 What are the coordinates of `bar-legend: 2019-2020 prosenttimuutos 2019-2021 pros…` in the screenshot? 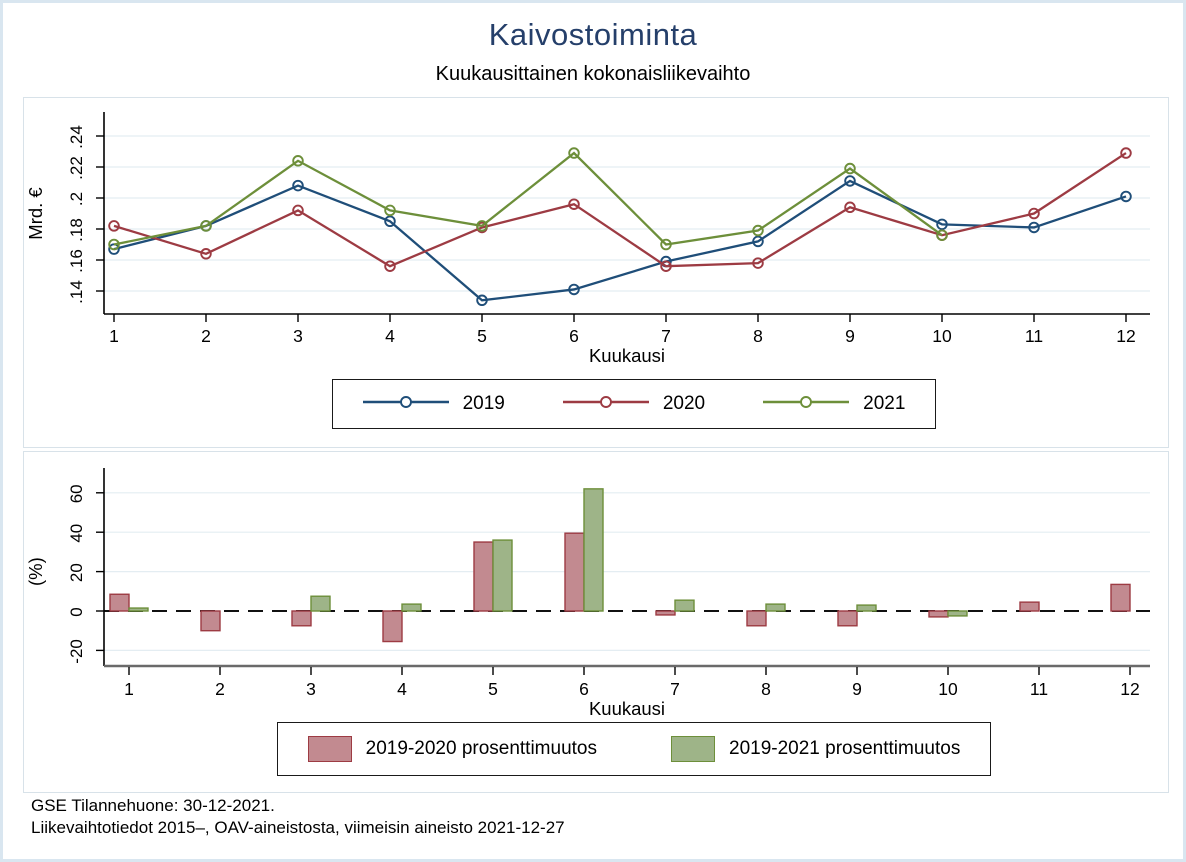 It's located at (634, 749).